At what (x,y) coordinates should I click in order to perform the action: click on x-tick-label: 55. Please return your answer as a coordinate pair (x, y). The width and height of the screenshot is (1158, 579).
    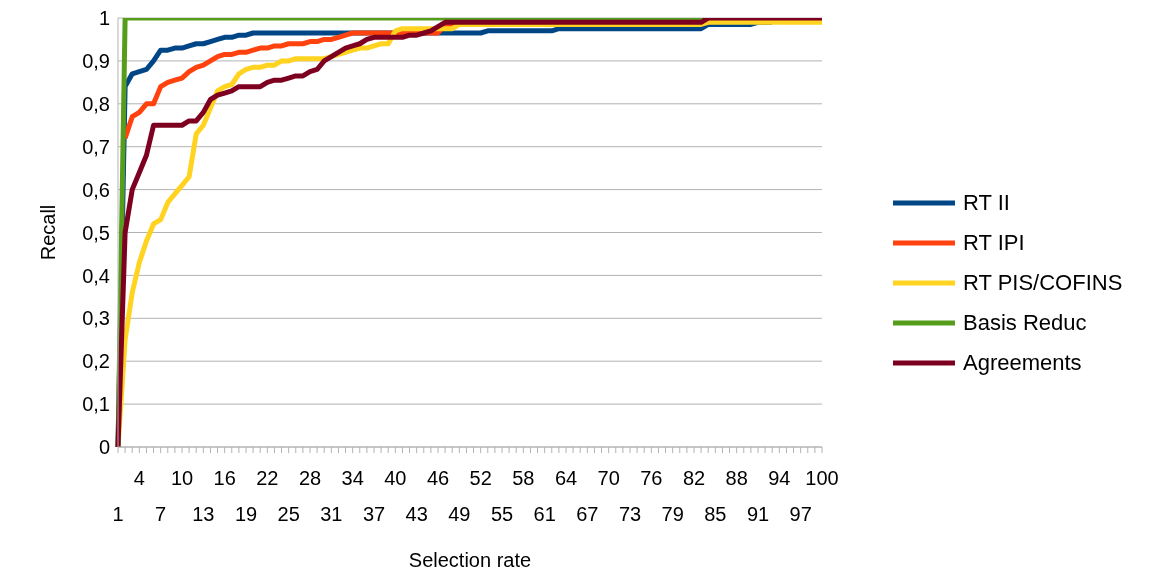
    Looking at the image, I should click on (502, 514).